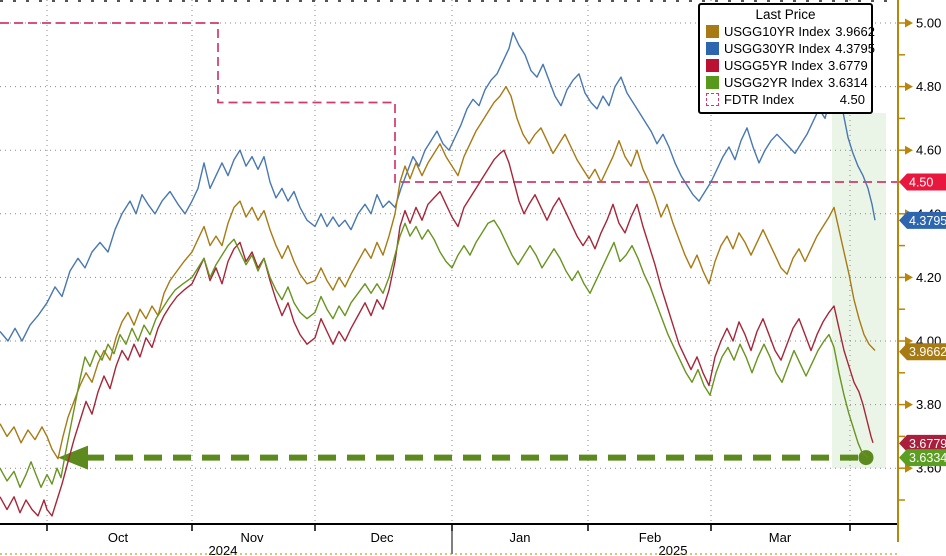 The height and width of the screenshot is (556, 946). I want to click on month-label: Feb, so click(650, 537).